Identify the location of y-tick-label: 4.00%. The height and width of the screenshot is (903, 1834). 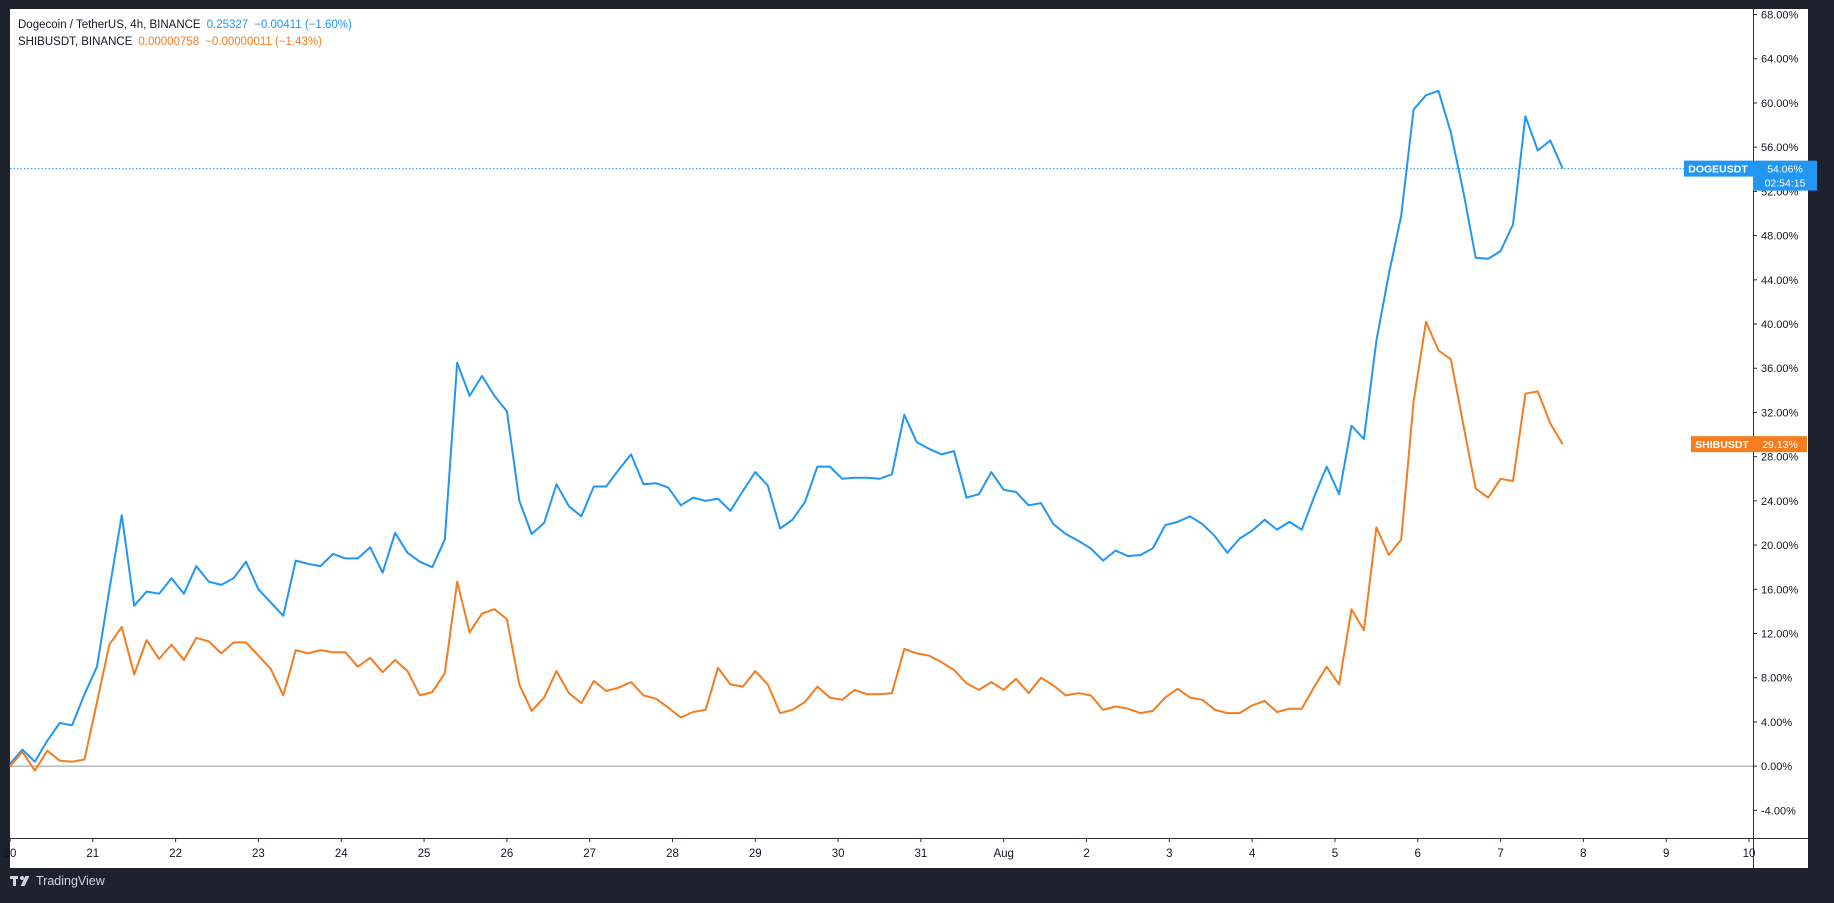
(1776, 723).